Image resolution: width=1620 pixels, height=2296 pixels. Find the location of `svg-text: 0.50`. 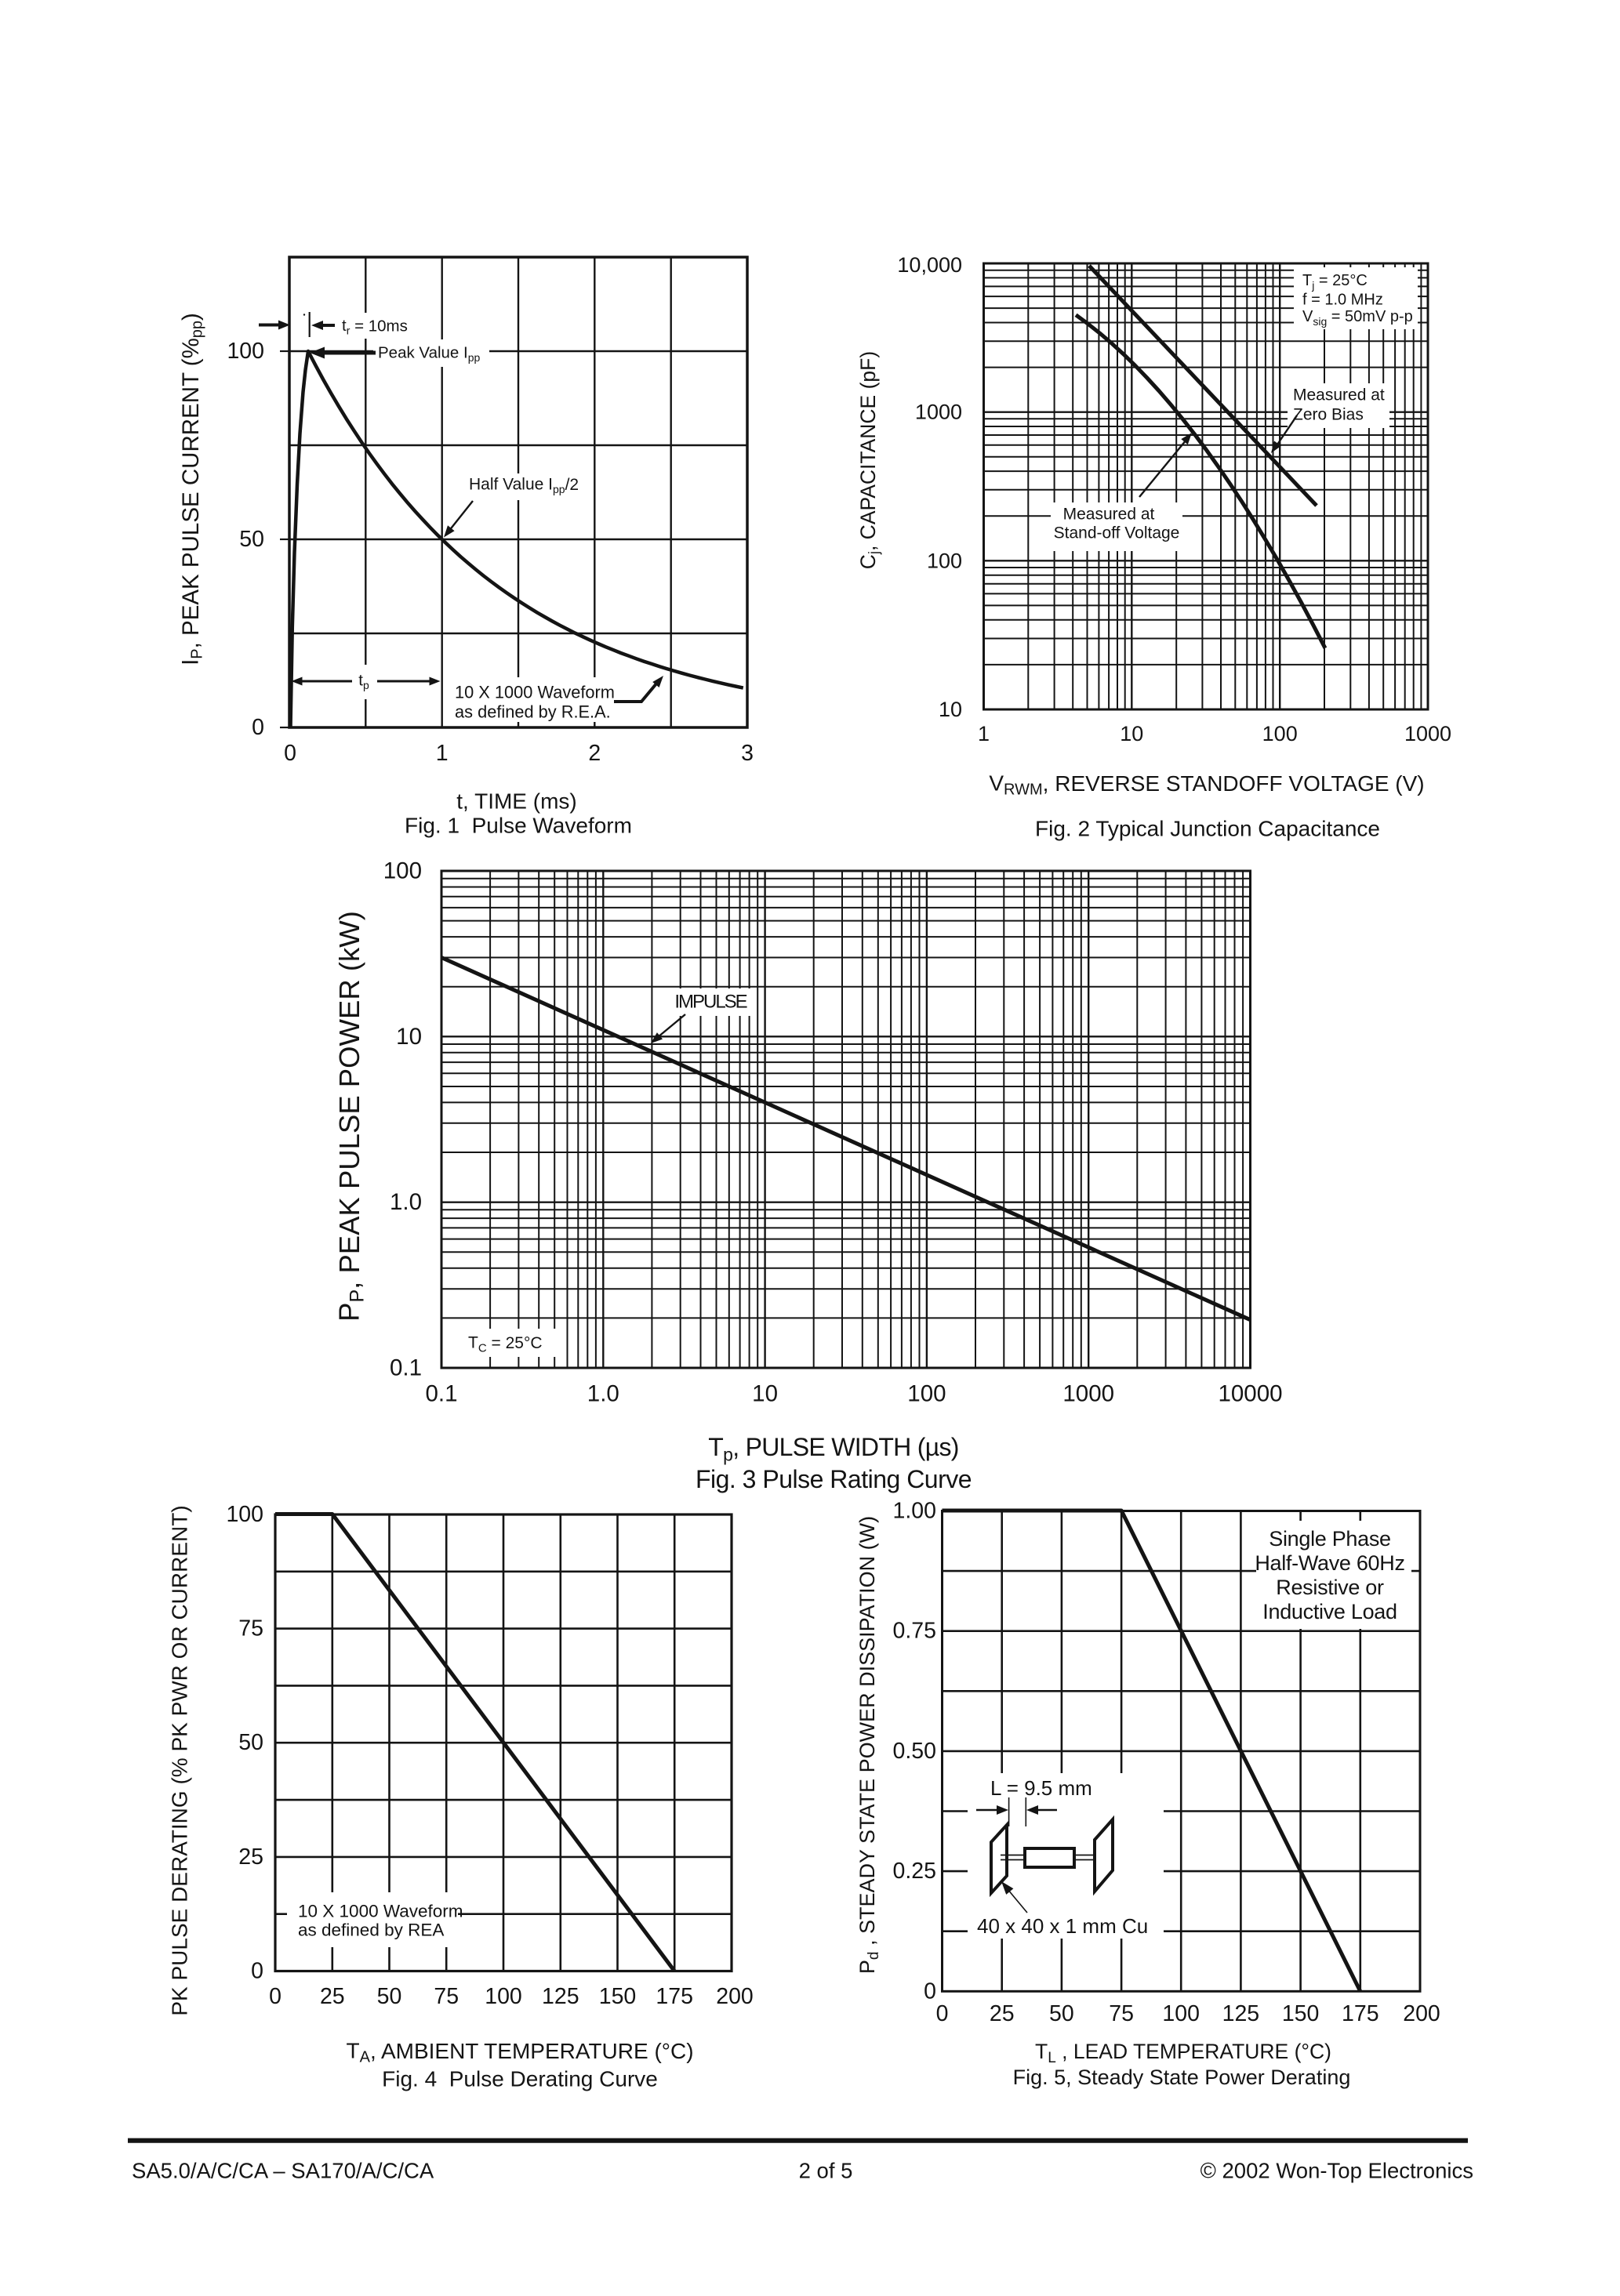

svg-text: 0.50 is located at coordinates (914, 1752).